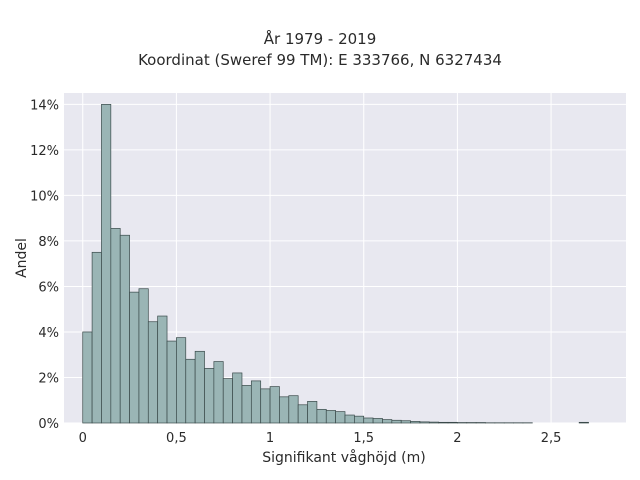 This screenshot has height=480, width=640. What do you see at coordinates (457, 438) in the screenshot?
I see `x-tick-label: 2` at bounding box center [457, 438].